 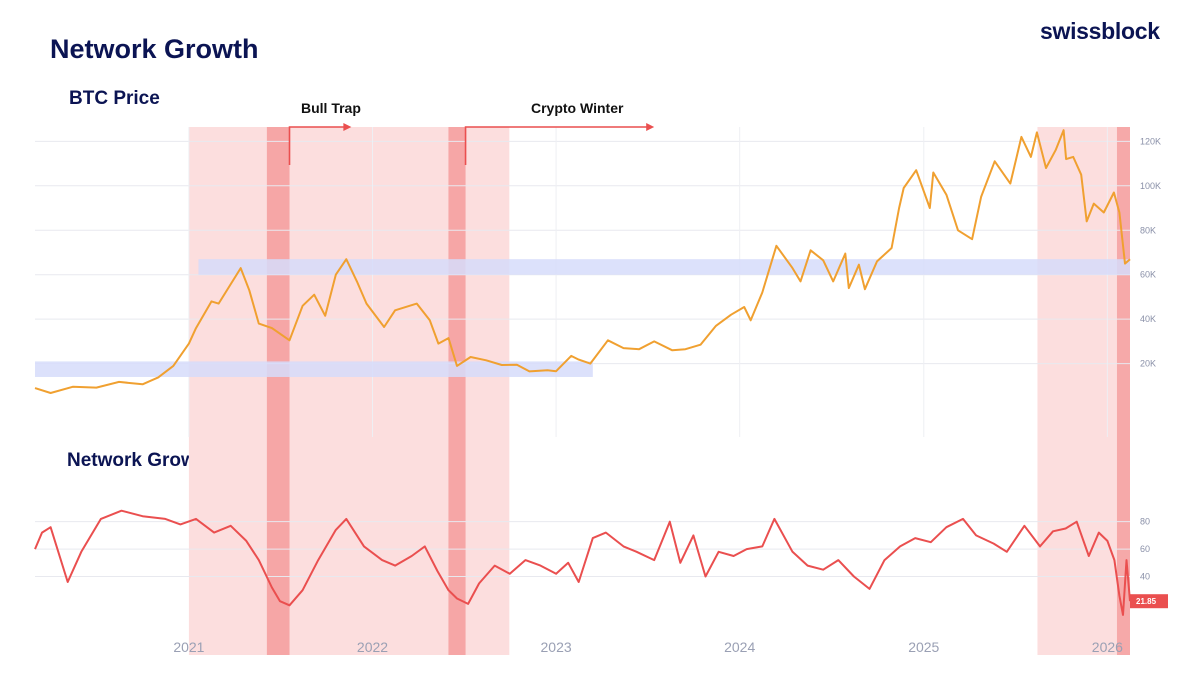 What do you see at coordinates (923, 647) in the screenshot?
I see `x-axis-tick: 2025` at bounding box center [923, 647].